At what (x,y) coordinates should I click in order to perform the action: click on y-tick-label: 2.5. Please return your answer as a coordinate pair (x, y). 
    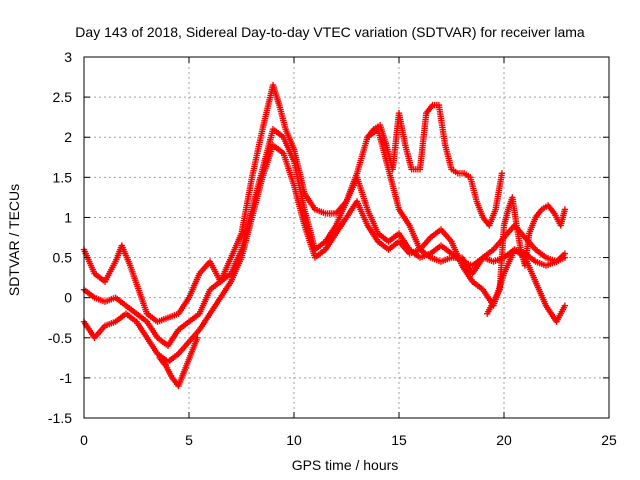
    Looking at the image, I should click on (63, 97).